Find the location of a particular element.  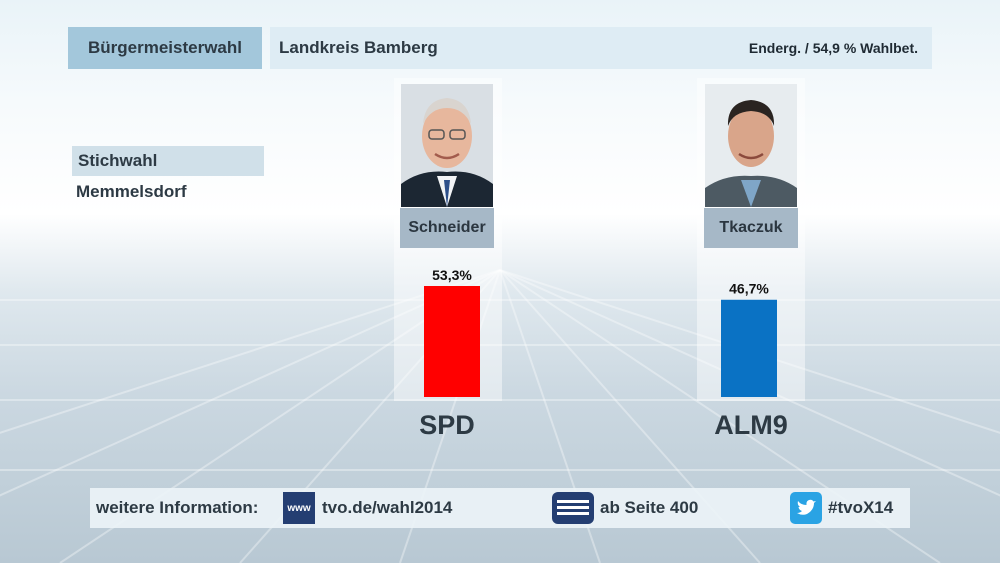

footer-hashtag: #tvoX14 is located at coordinates (861, 507).